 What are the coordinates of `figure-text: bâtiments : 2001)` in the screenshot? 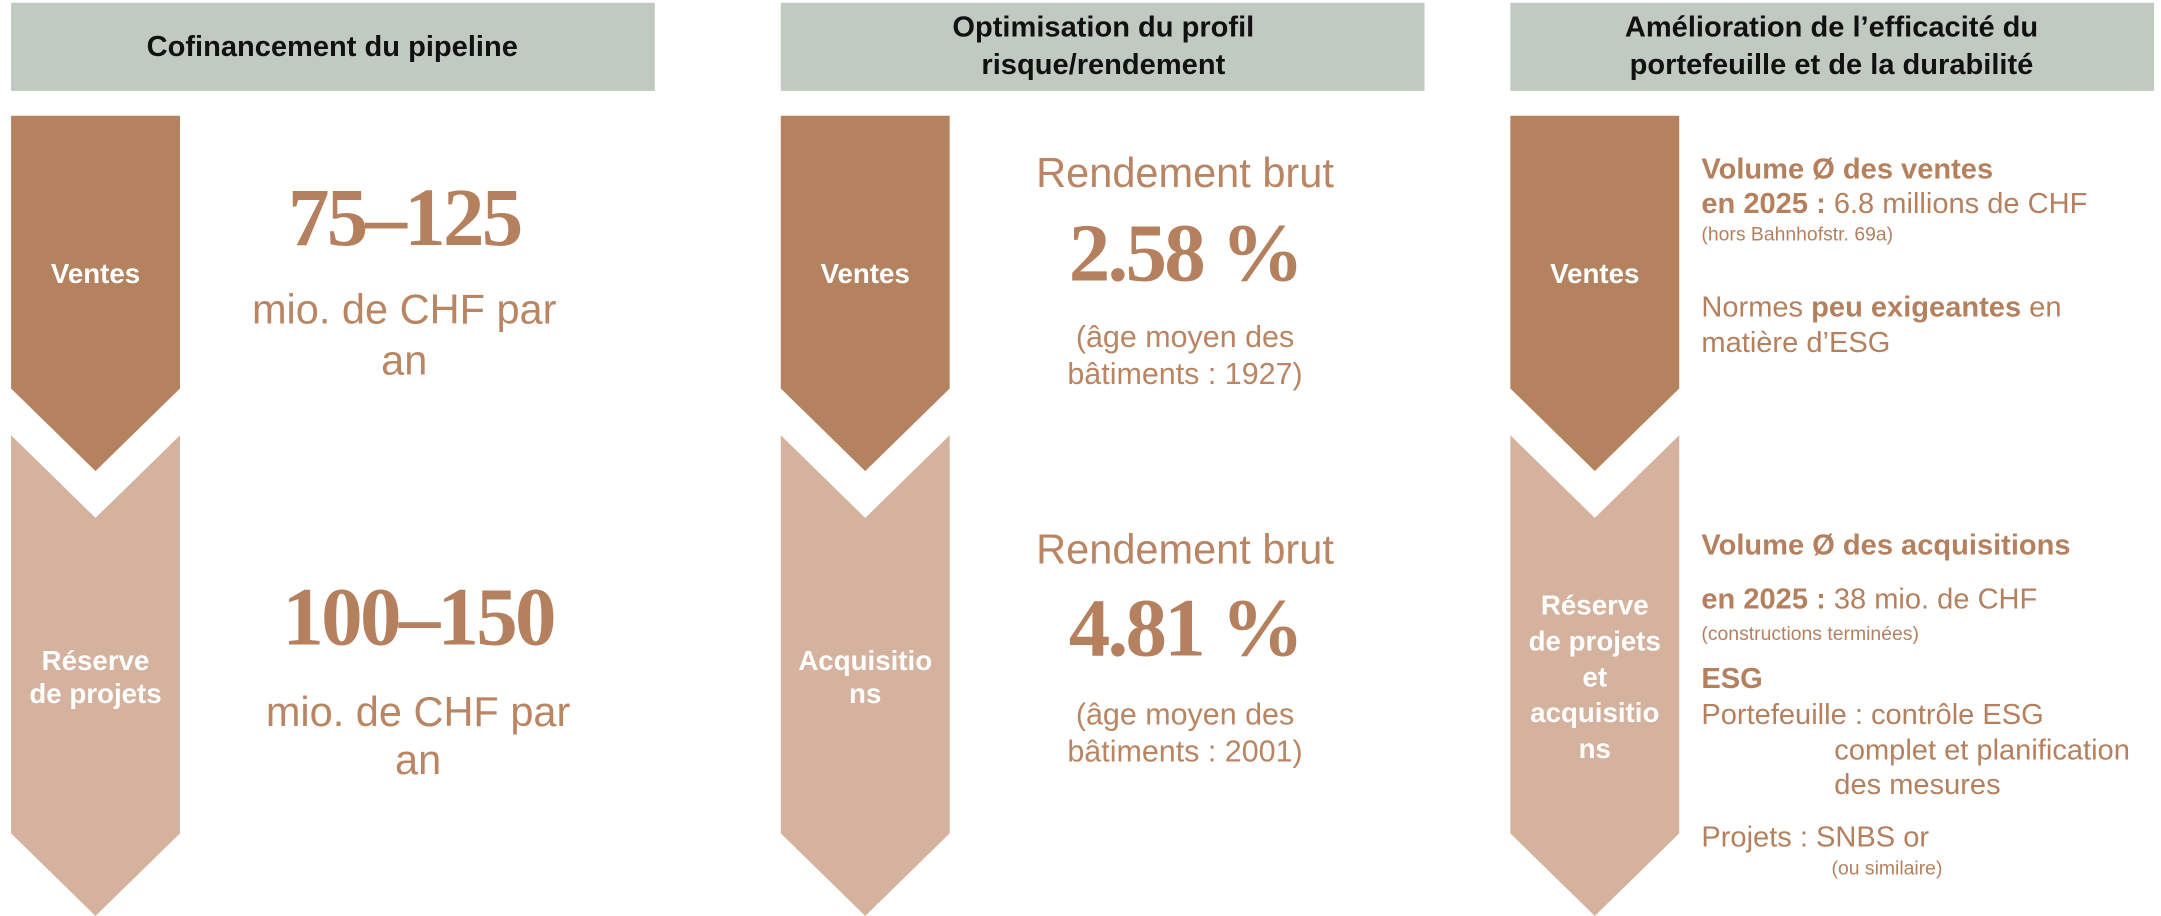 It's located at (1184, 752).